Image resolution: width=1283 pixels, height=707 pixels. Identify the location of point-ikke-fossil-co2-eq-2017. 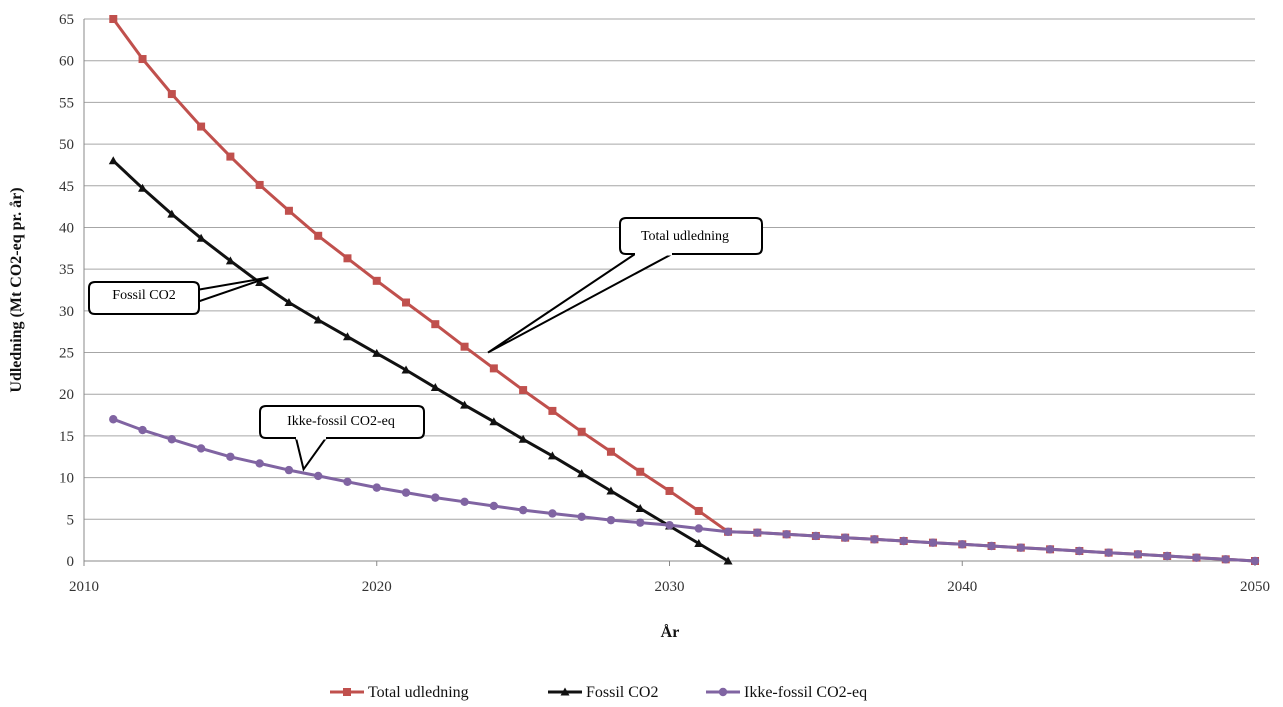
(289, 470).